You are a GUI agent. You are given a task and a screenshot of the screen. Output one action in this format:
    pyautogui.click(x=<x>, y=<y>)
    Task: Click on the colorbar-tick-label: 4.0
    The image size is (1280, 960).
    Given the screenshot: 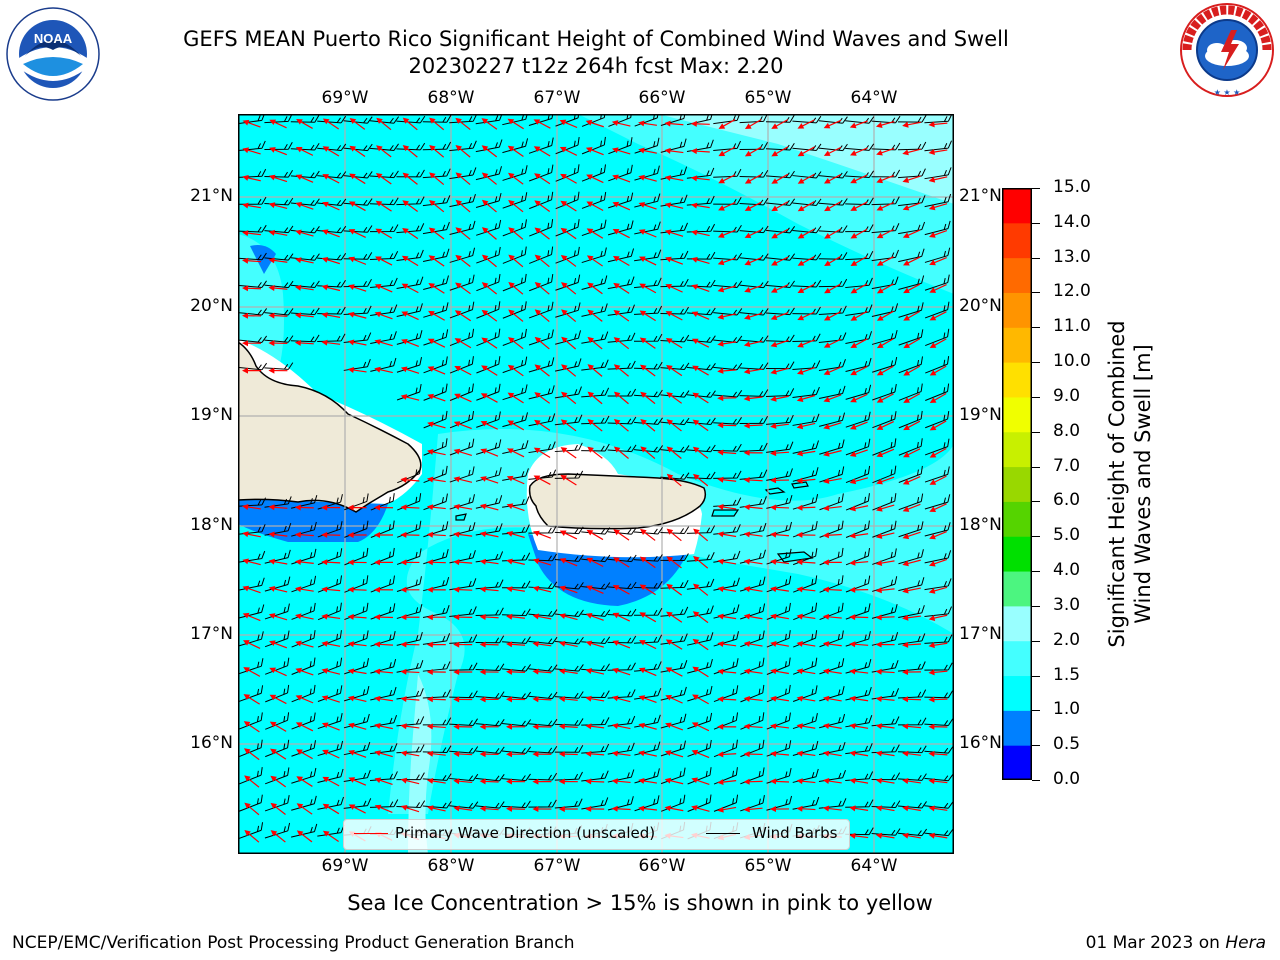 What is the action you would take?
    pyautogui.click(x=1067, y=570)
    